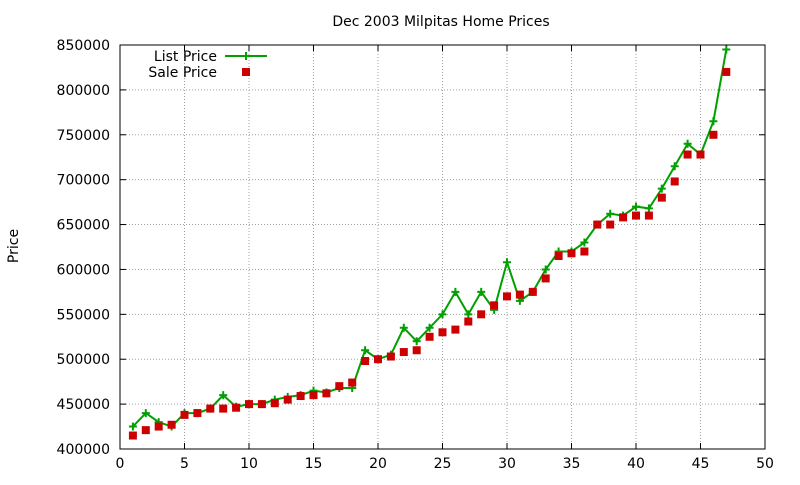  What do you see at coordinates (83, 136) in the screenshot?
I see `y-tick-label: 750000` at bounding box center [83, 136].